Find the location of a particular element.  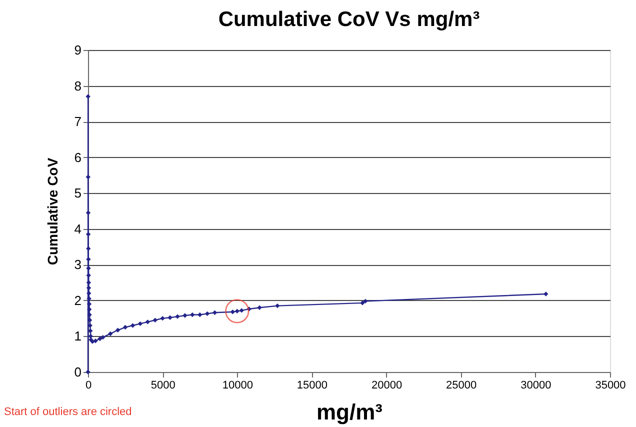

x-axis-title: mg/m³ is located at coordinates (349, 412).